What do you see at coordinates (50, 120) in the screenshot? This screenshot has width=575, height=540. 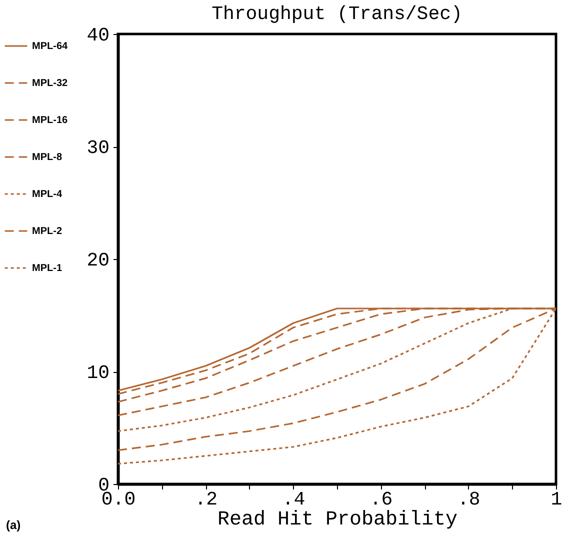 I see `legend-label: MPL-16` at bounding box center [50, 120].